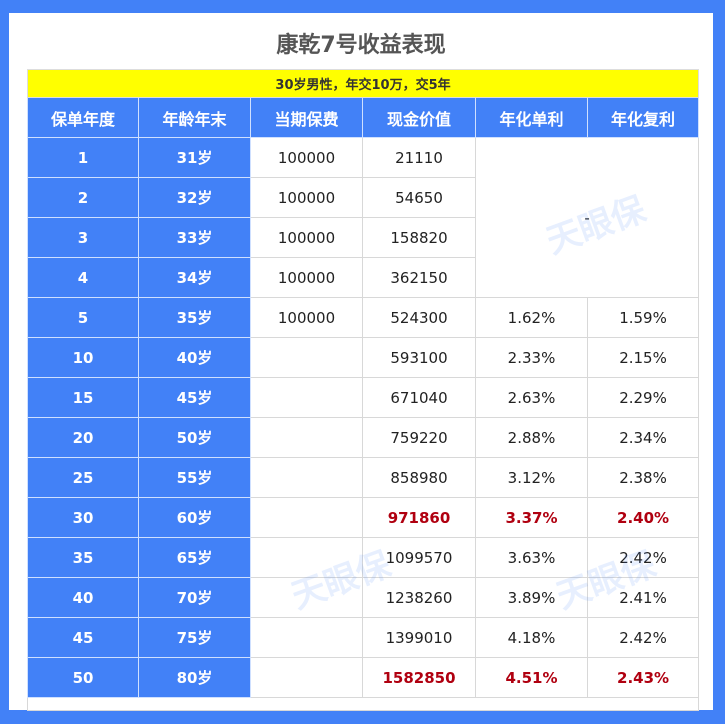 The image size is (725, 724). What do you see at coordinates (194, 517) in the screenshot?
I see `age-cell: 60岁` at bounding box center [194, 517].